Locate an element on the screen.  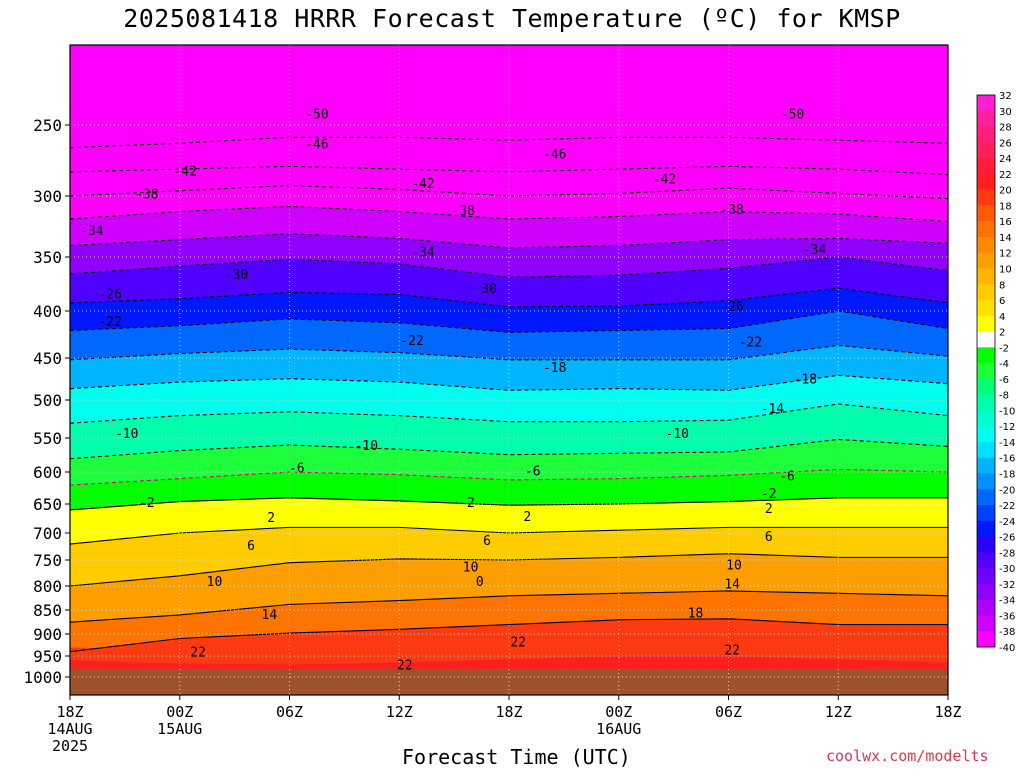
colorbar-label: 24 is located at coordinates (1005, 159).